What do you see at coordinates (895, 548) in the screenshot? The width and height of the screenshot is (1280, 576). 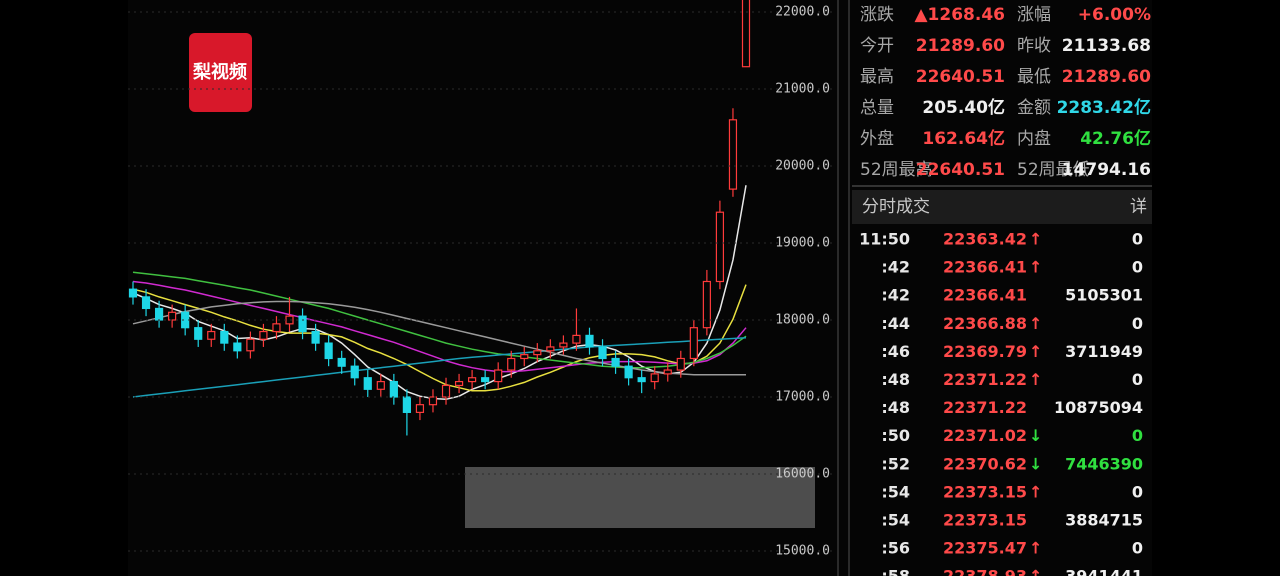 I see `trade-time: :56` at bounding box center [895, 548].